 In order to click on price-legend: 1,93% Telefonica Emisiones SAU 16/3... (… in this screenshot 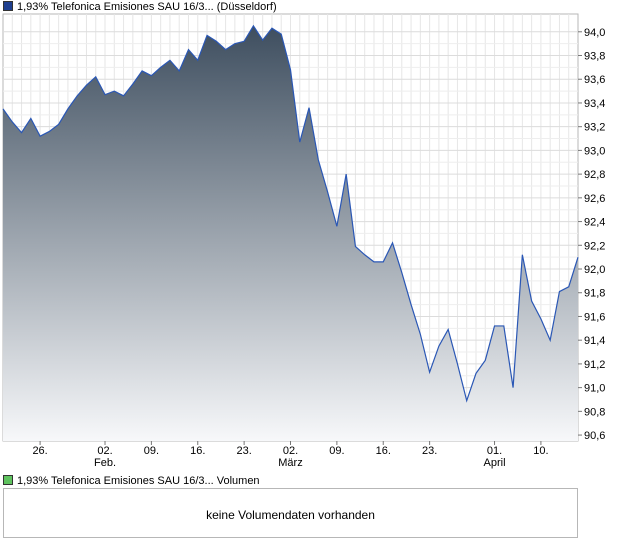, I will do `click(140, 7)`.